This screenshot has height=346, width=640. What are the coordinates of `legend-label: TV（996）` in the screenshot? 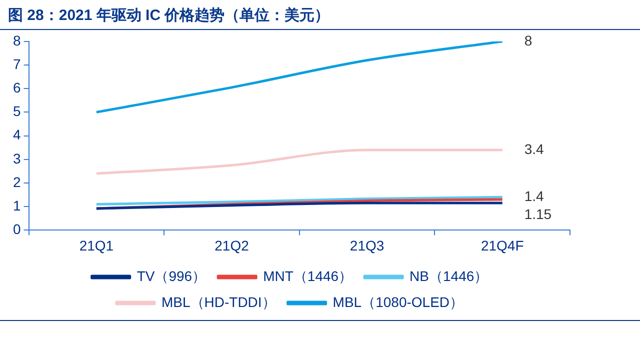 It's located at (171, 276).